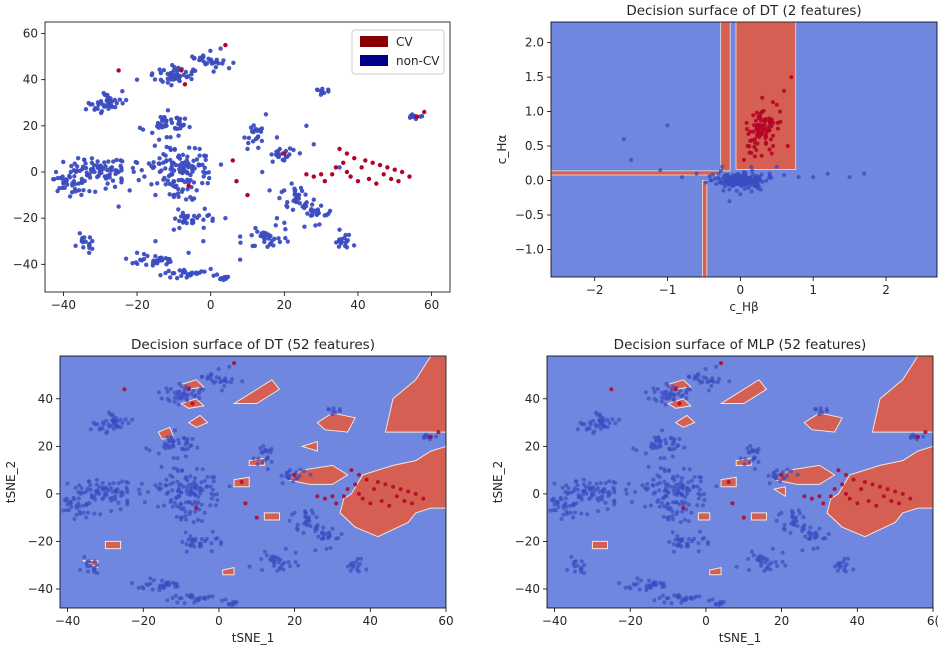  Describe the element at coordinates (740, 345) in the screenshot. I see `chart-title: Decision surface of MLP (52 features)` at that location.